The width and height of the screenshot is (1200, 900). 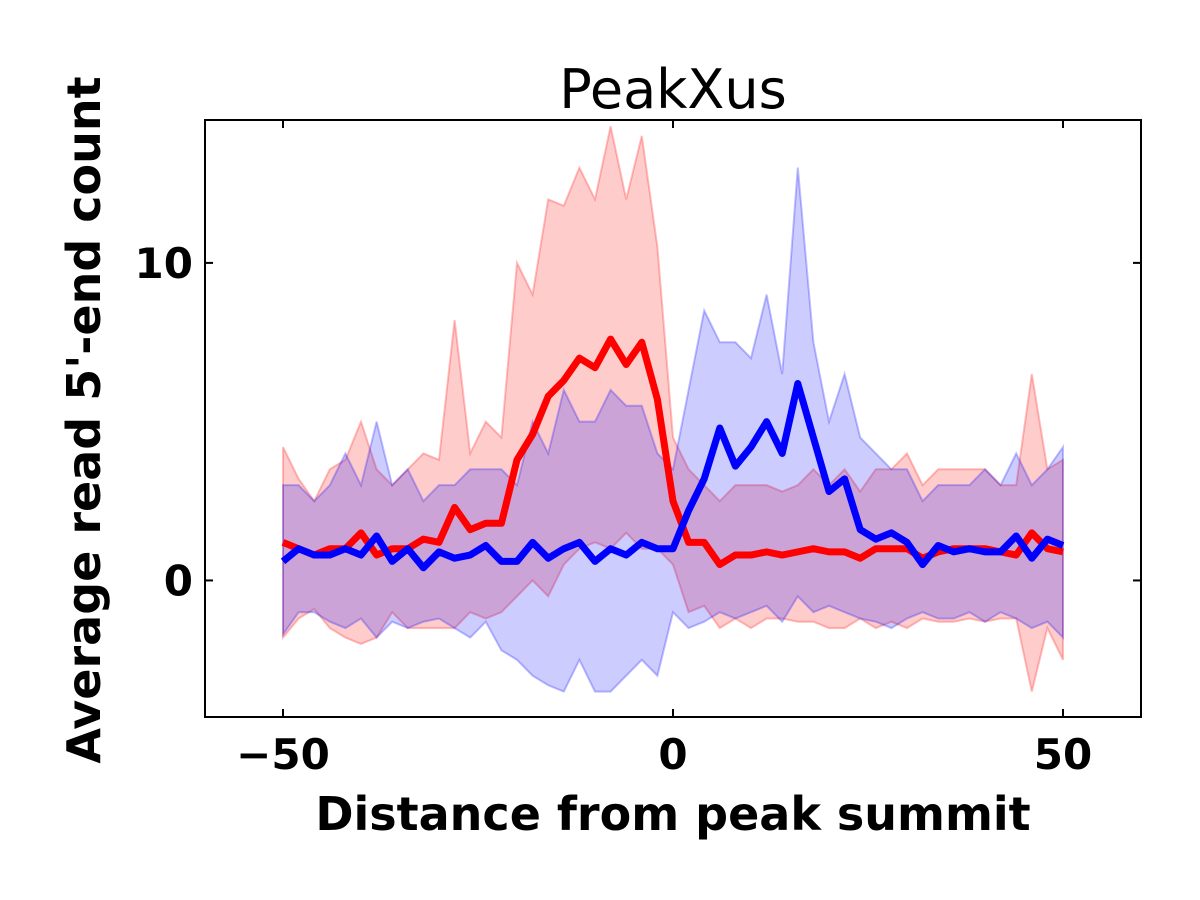 What do you see at coordinates (84, 419) in the screenshot?
I see `y-axis-label: Average read 5'-end count` at bounding box center [84, 419].